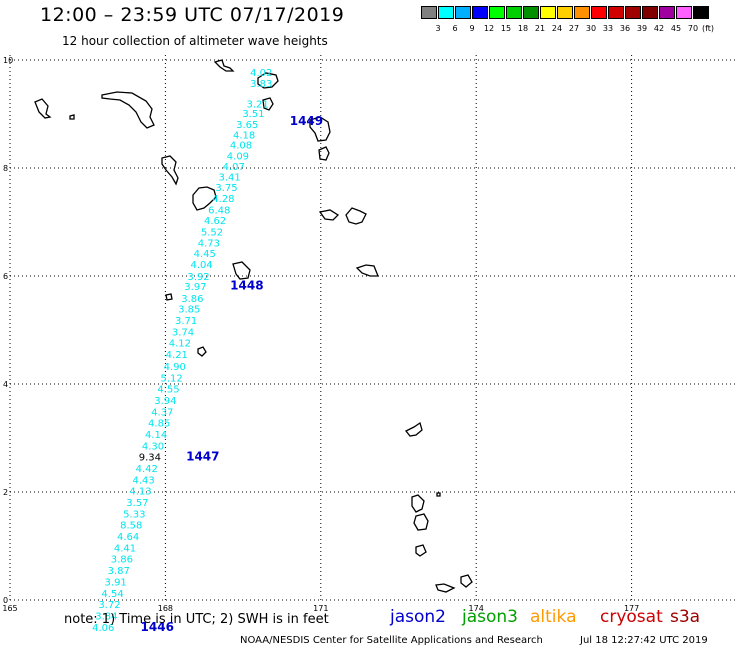 This screenshot has width=740, height=650. What do you see at coordinates (212, 233) in the screenshot?
I see `swh-value-label: 5.52` at bounding box center [212, 233].